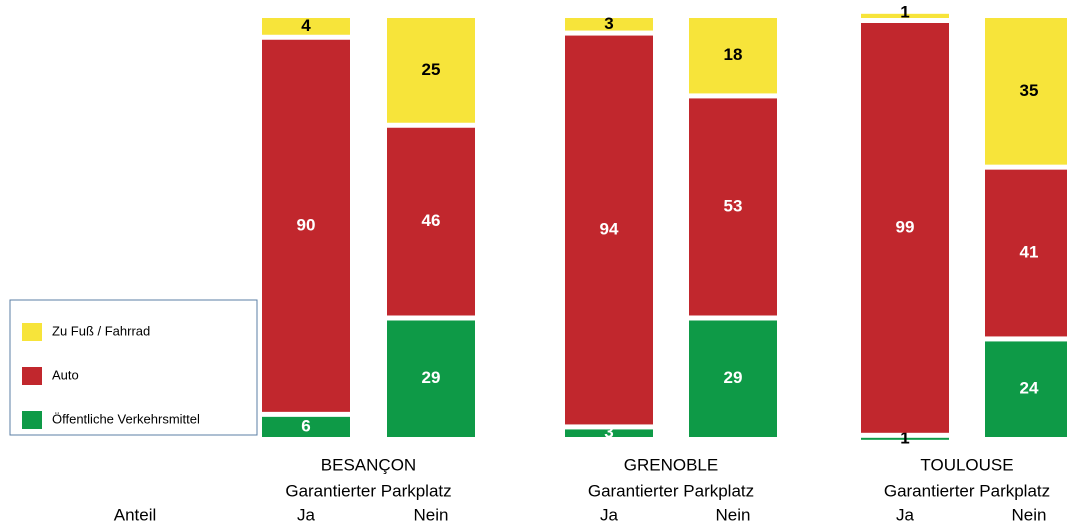 This screenshot has height=526, width=1067. I want to click on value-label: 24, so click(1029, 388).